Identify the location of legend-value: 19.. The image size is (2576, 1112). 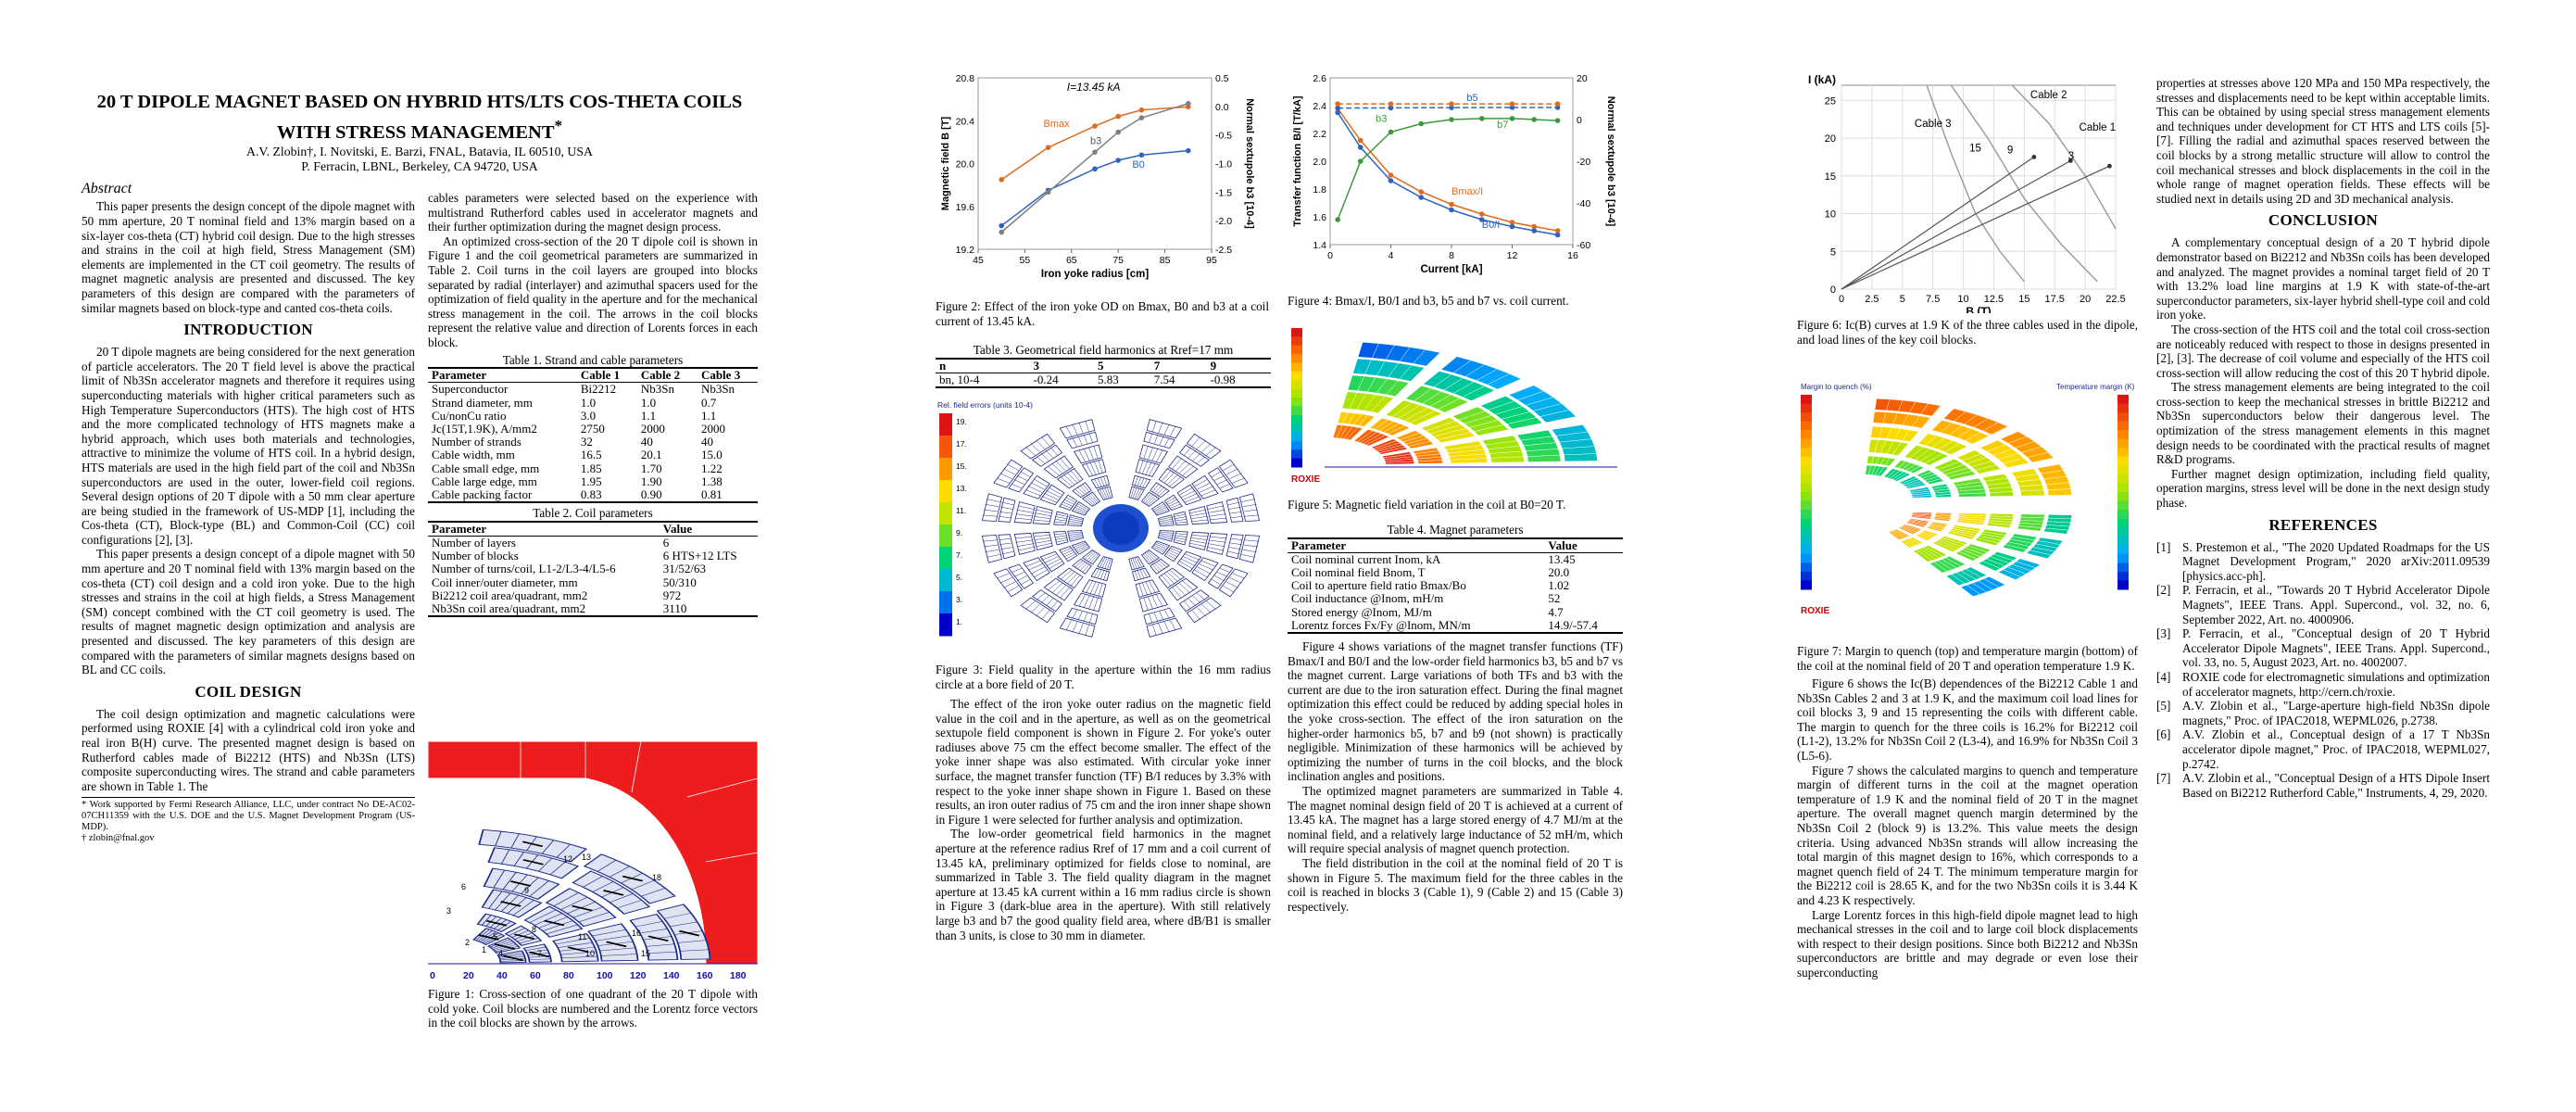
(961, 421).